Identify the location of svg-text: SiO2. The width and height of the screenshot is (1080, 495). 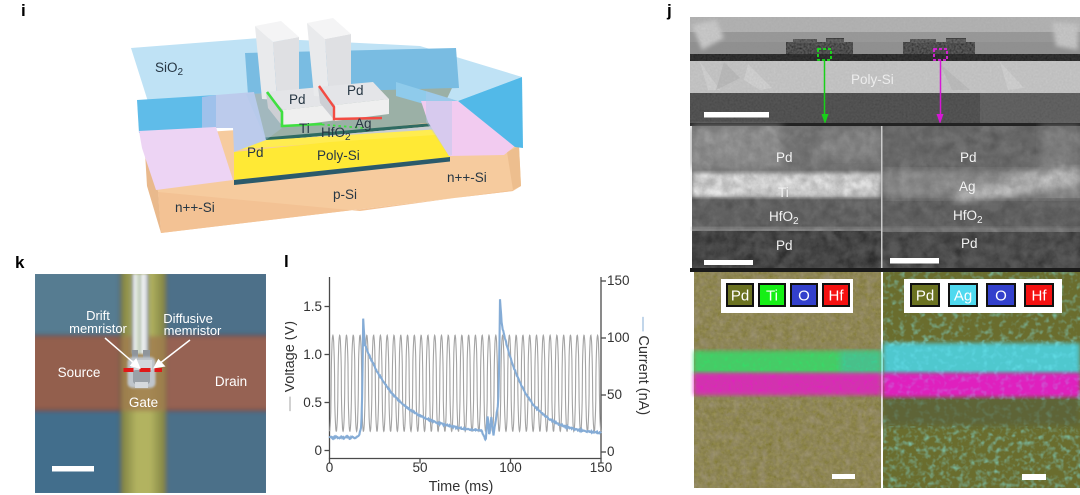
(169, 69).